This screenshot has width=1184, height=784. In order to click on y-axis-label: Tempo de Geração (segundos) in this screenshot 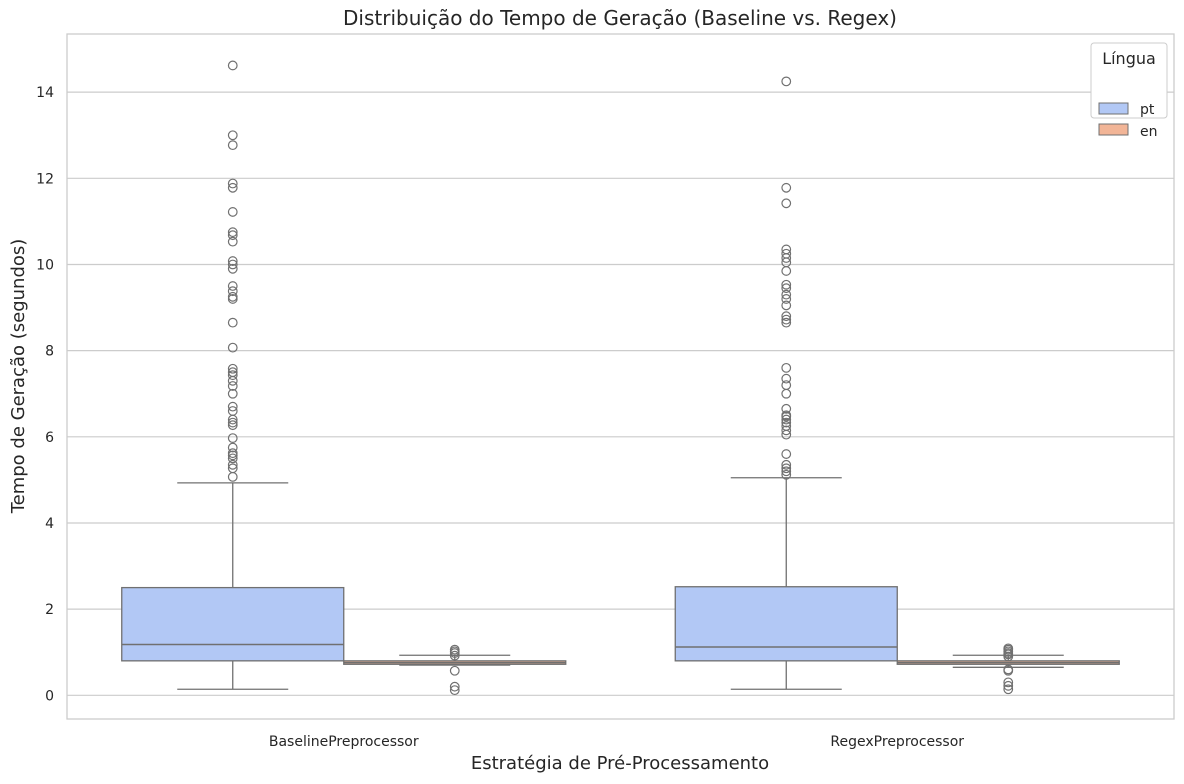, I will do `click(18, 377)`.